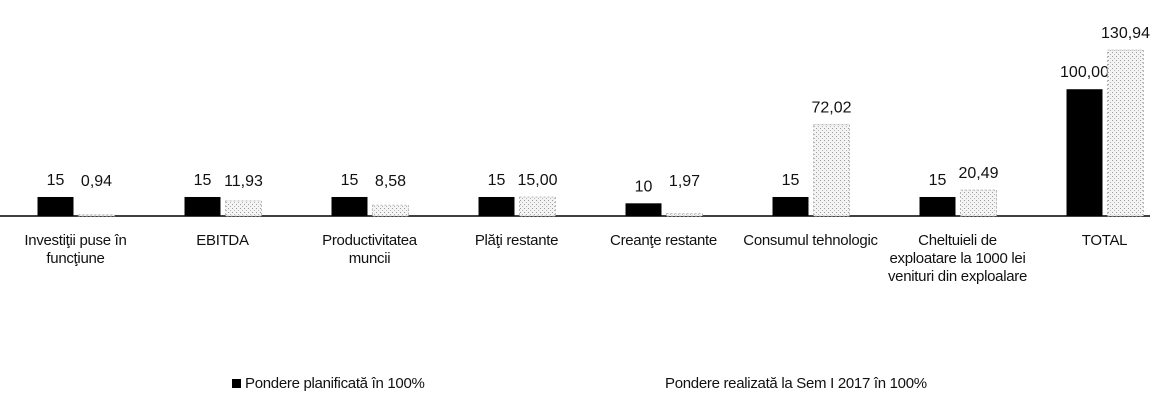 This screenshot has height=403, width=1170. I want to click on x-tick-label: EBITDA, so click(222, 240).